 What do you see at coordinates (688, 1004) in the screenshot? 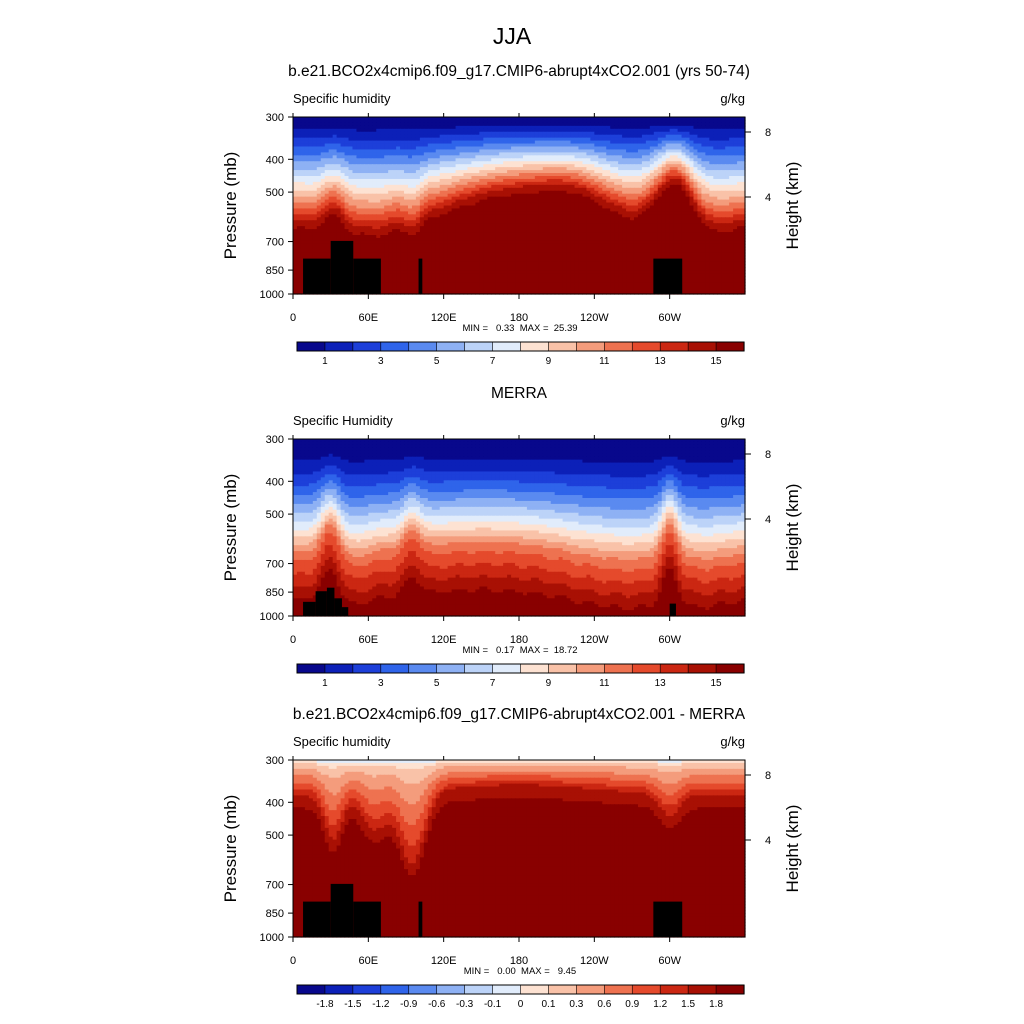
I see `colorbar-label: 1.5` at bounding box center [688, 1004].